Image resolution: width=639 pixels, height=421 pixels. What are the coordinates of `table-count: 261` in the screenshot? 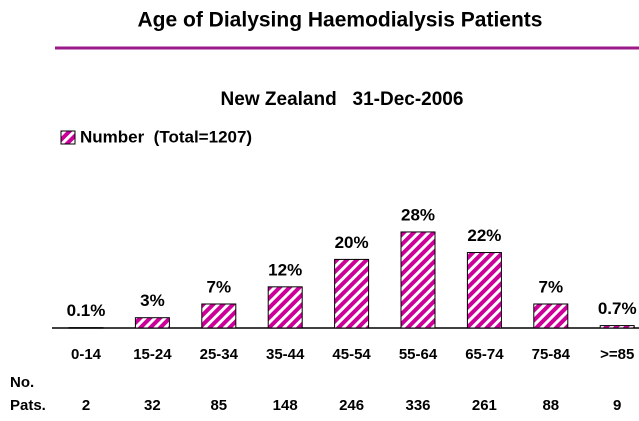 It's located at (484, 405).